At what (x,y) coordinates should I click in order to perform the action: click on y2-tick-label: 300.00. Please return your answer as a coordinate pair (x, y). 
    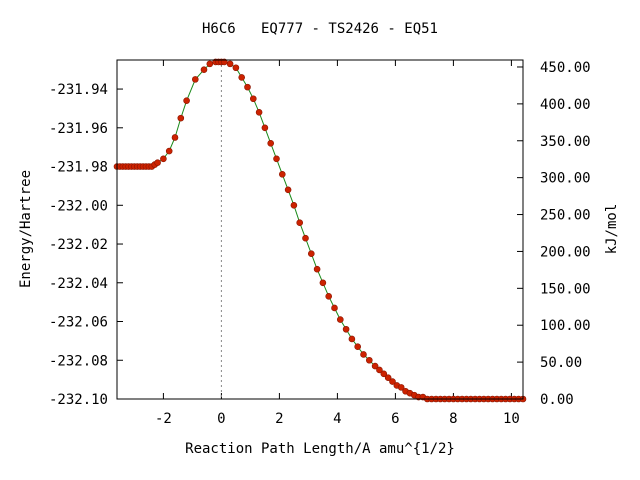
    Looking at the image, I should click on (565, 179).